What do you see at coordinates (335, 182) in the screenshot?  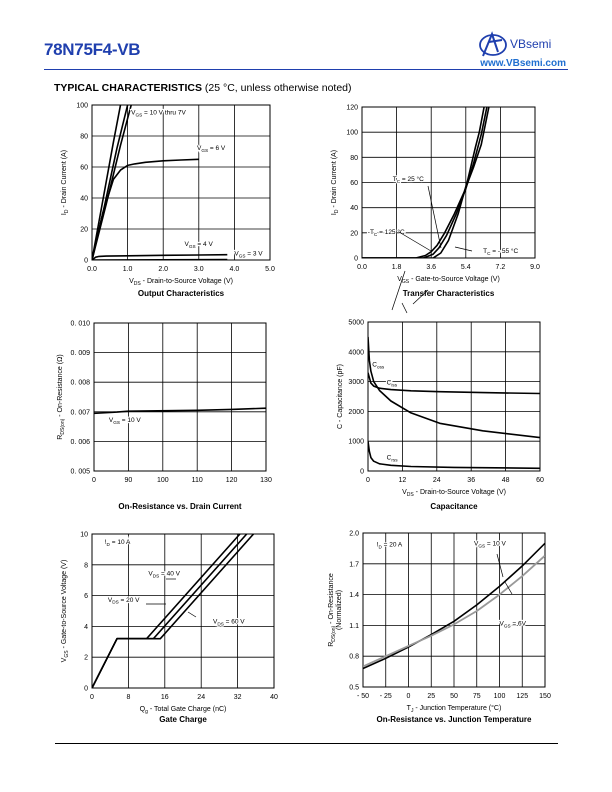 I see `y-axis-label: ID​ - Drain Current (A)` at bounding box center [335, 182].